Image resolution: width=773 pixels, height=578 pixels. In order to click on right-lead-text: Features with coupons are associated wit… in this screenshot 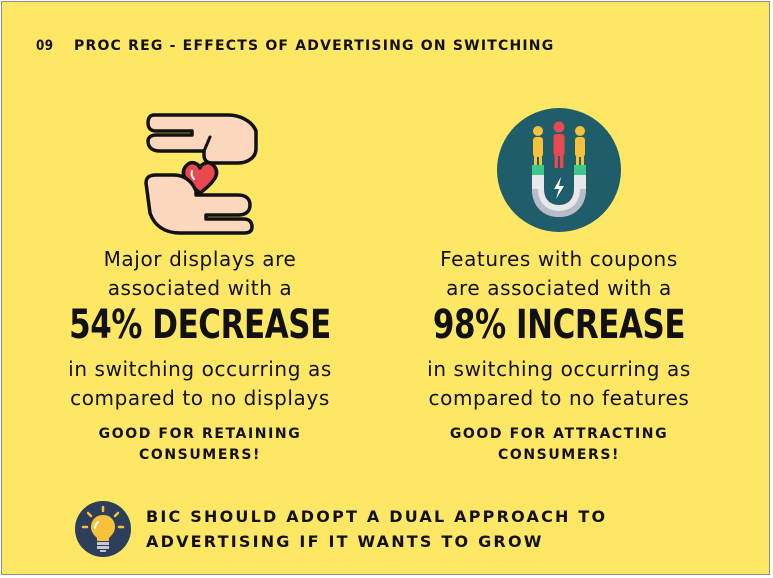, I will do `click(559, 274)`.